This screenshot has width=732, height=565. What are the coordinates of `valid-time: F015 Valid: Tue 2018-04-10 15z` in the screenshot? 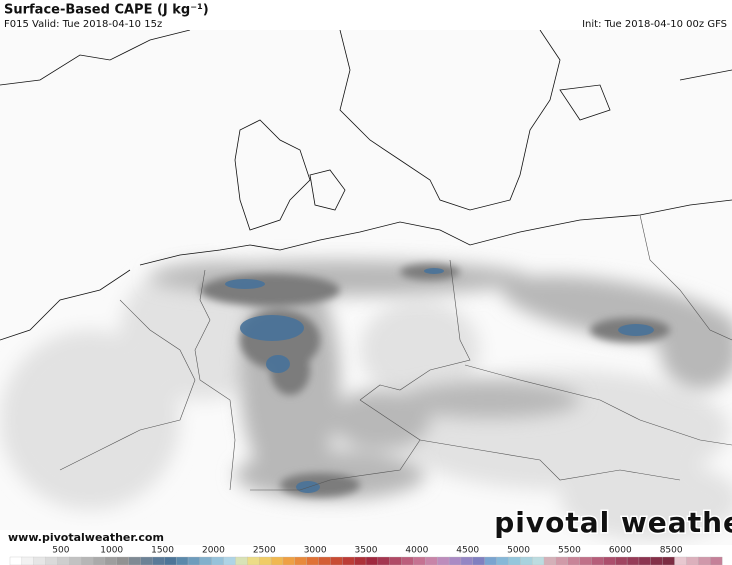 It's located at (83, 24).